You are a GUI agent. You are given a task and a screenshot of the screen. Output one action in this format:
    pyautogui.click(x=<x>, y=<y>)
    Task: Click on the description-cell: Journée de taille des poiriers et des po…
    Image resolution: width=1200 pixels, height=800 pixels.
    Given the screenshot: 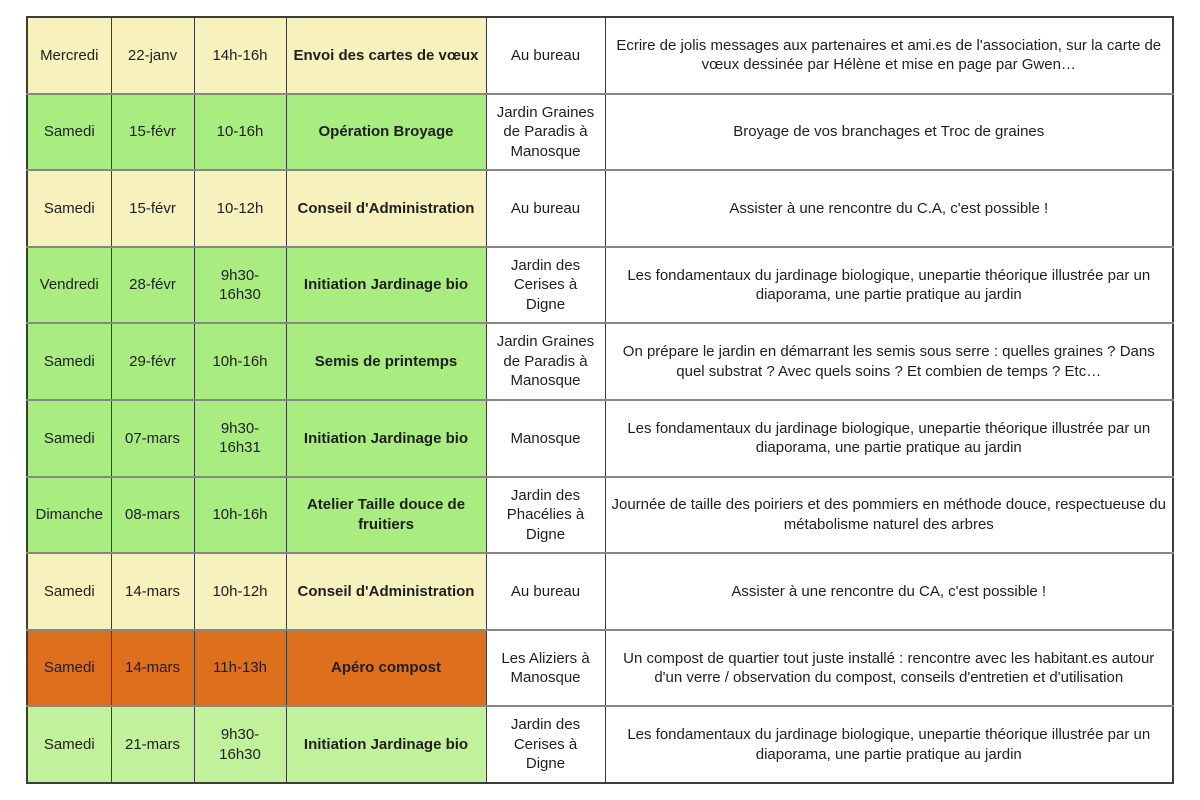 What is the action you would take?
    pyautogui.click(x=889, y=515)
    